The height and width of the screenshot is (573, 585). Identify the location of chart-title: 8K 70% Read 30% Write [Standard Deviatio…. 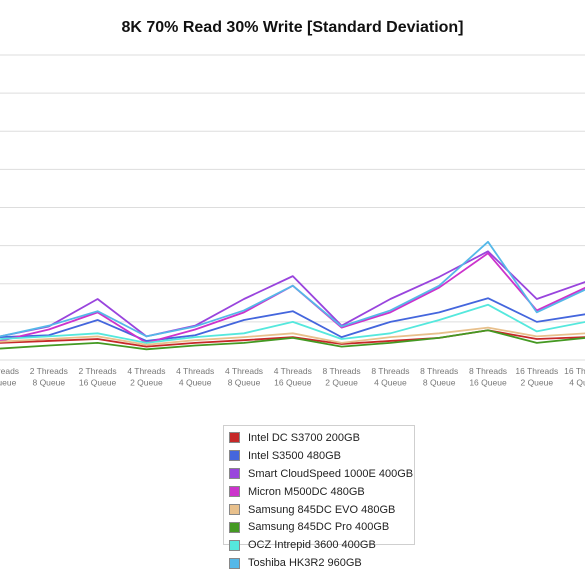
(292, 27).